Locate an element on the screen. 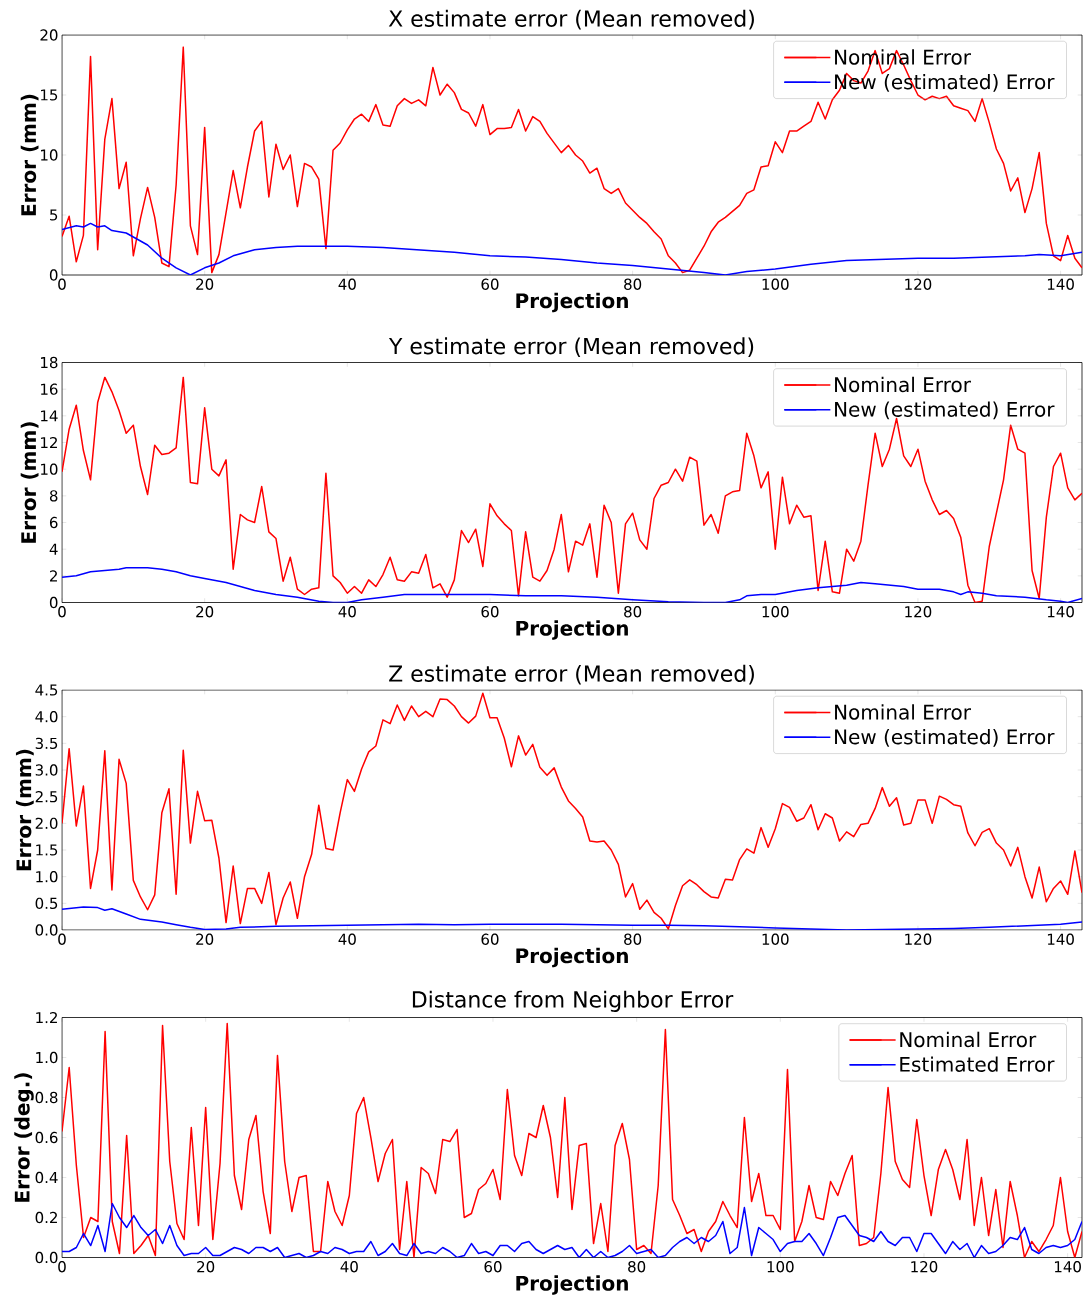  y-tick-label: 15 is located at coordinates (49, 95).